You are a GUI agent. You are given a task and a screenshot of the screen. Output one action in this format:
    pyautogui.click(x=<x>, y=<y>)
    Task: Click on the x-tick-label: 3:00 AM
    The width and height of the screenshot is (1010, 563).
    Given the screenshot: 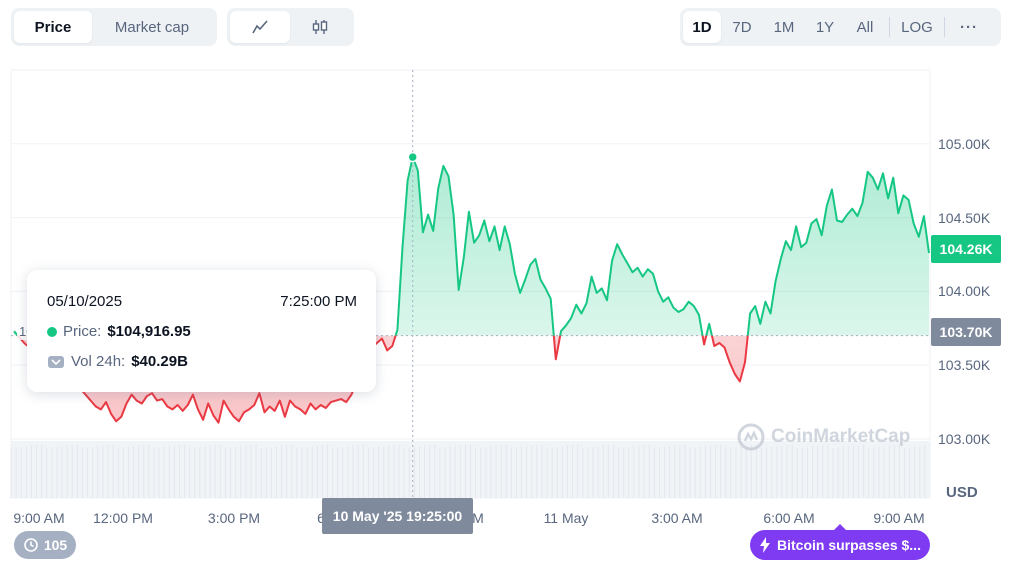 What is the action you would take?
    pyautogui.click(x=677, y=518)
    